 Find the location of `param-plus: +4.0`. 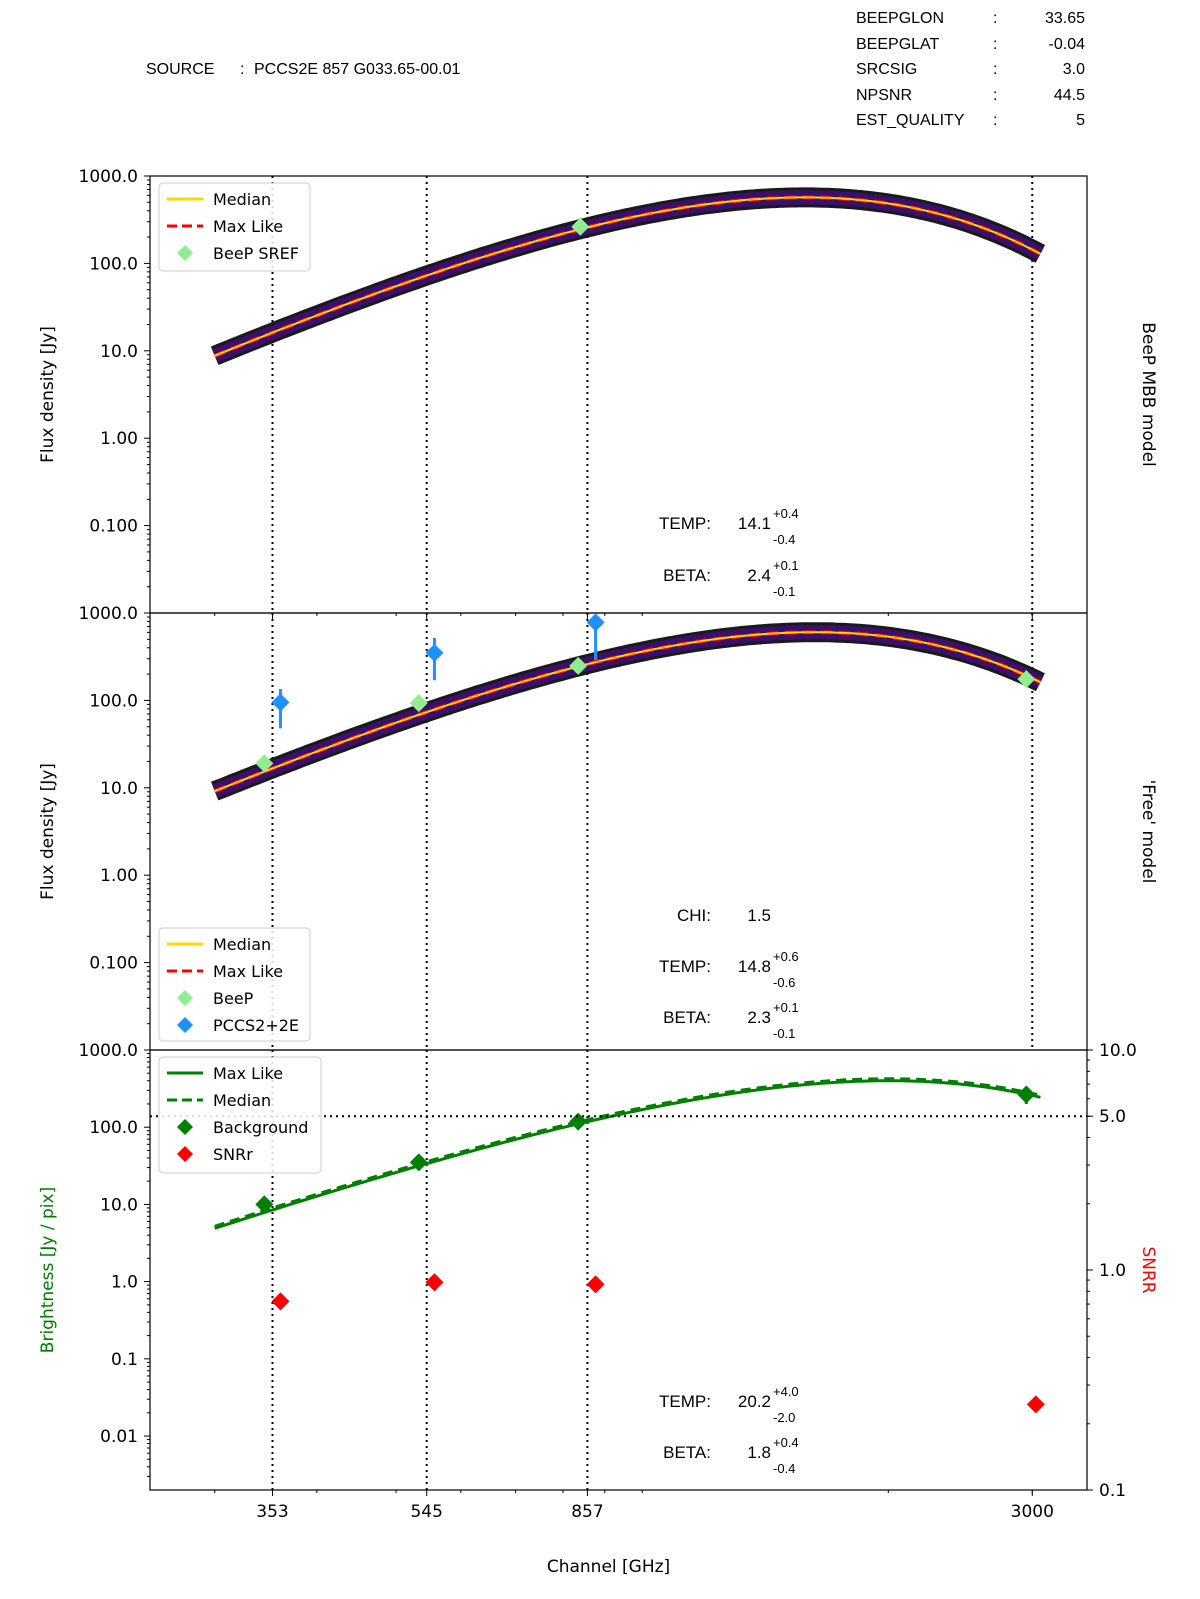

param-plus: +4.0 is located at coordinates (786, 1391).